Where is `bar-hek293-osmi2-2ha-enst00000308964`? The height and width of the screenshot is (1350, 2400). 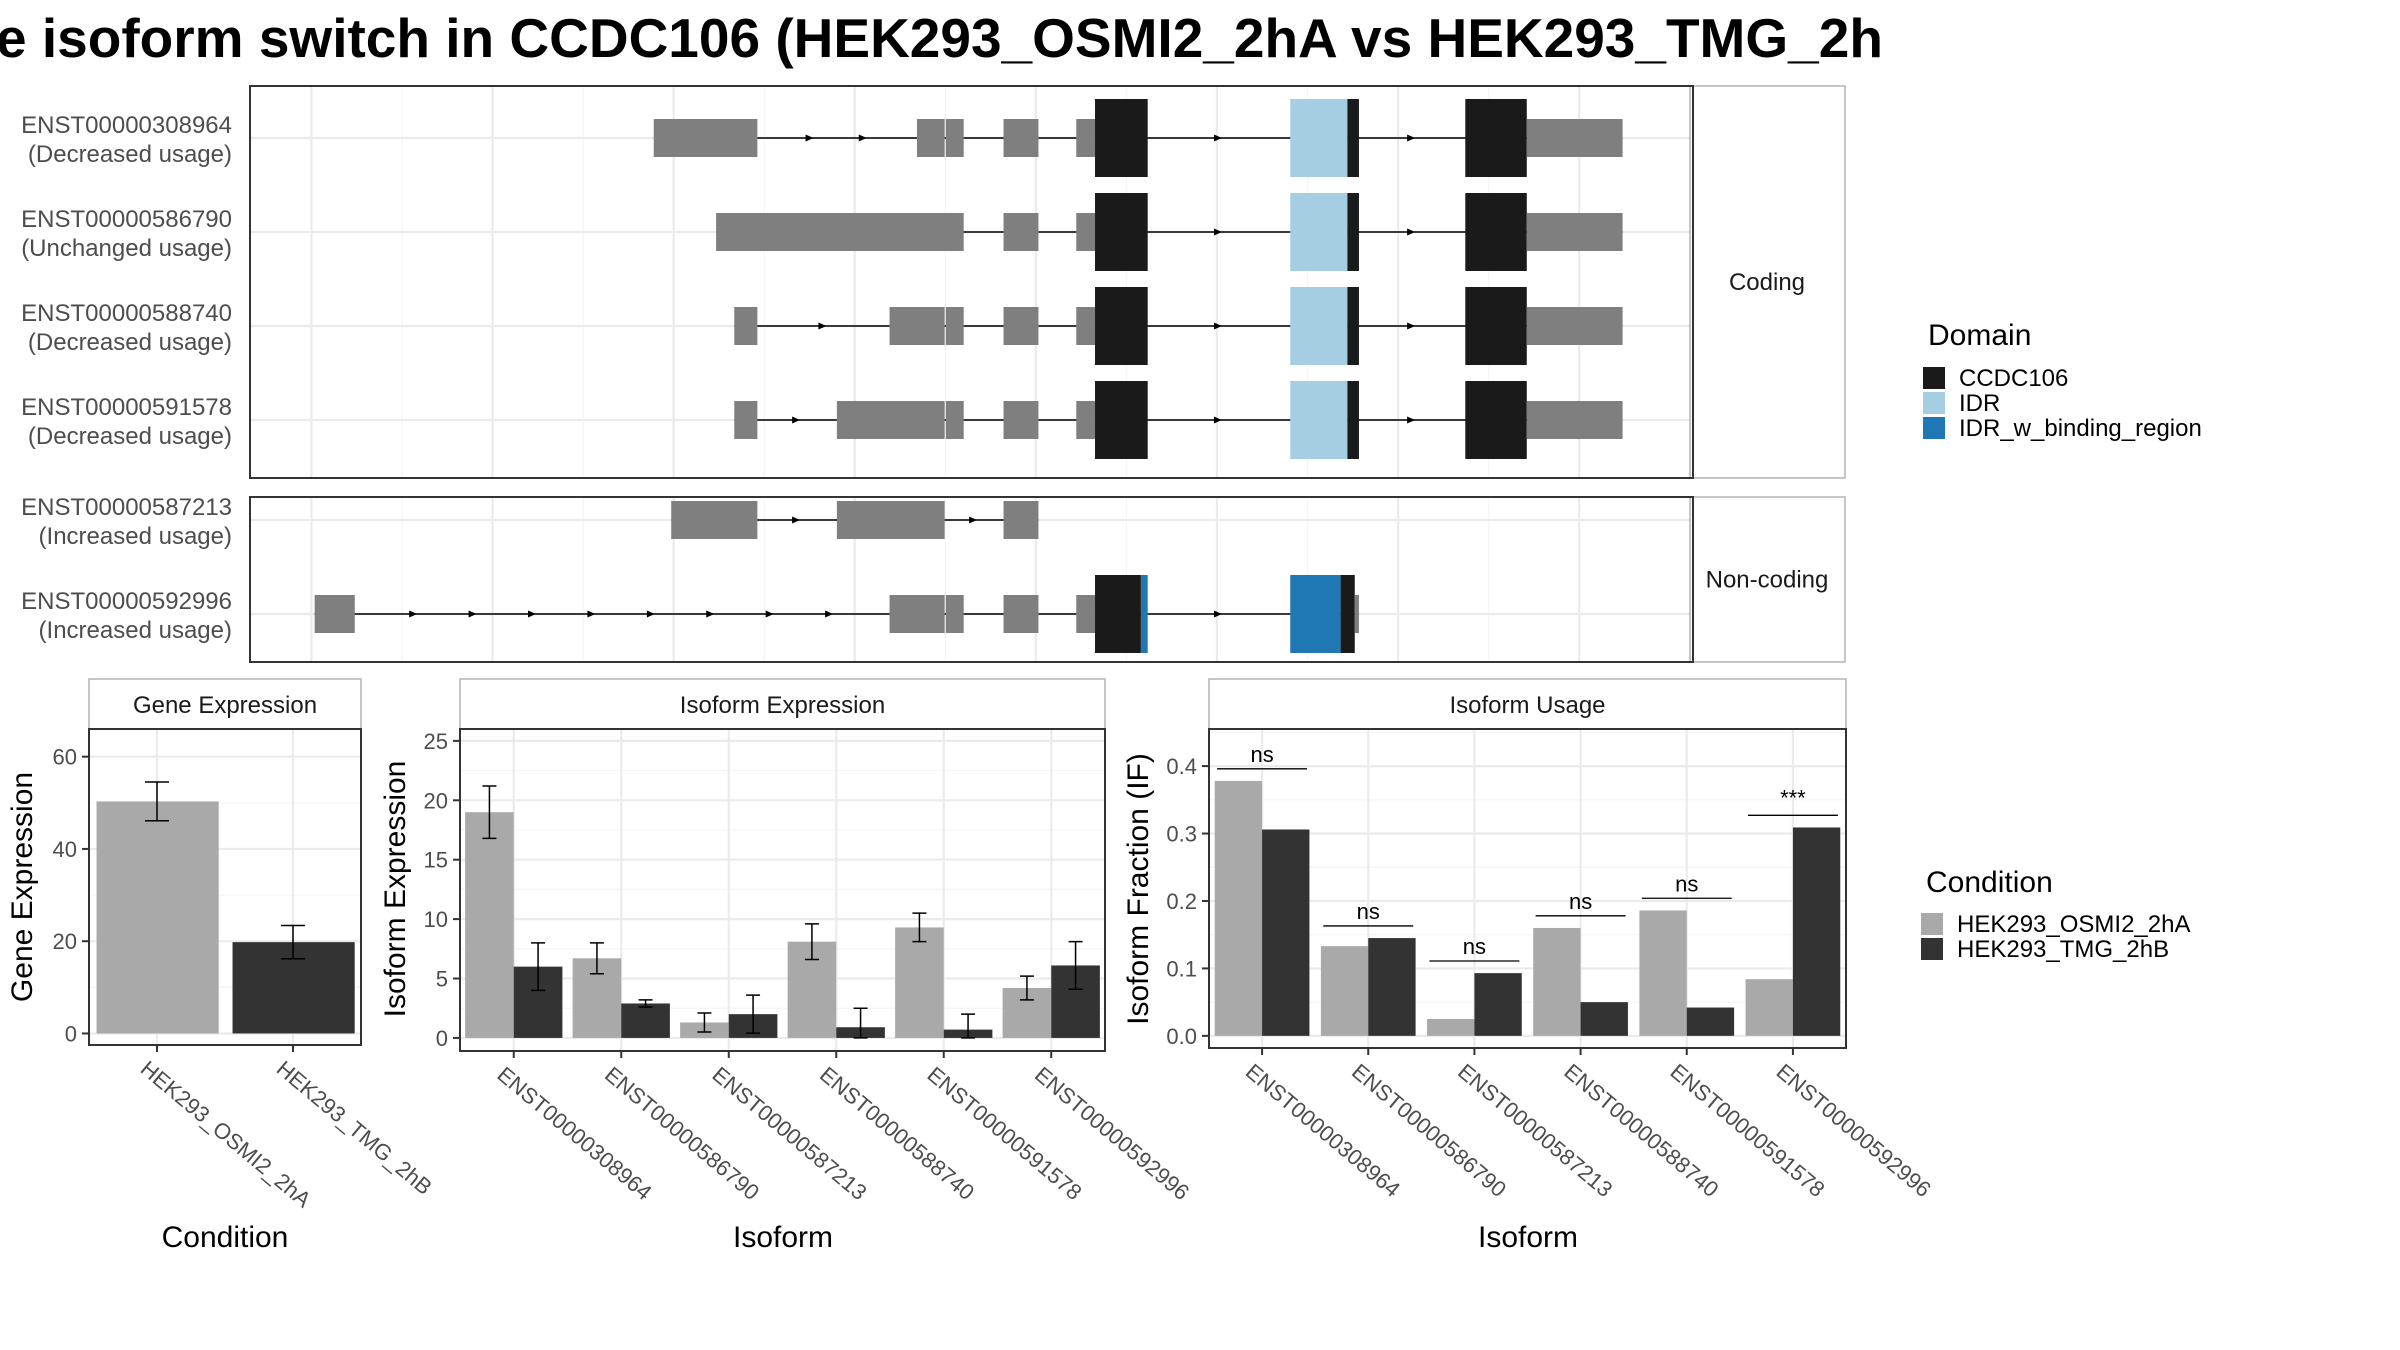
bar-hek293-osmi2-2ha-enst00000308964 is located at coordinates (1238, 908).